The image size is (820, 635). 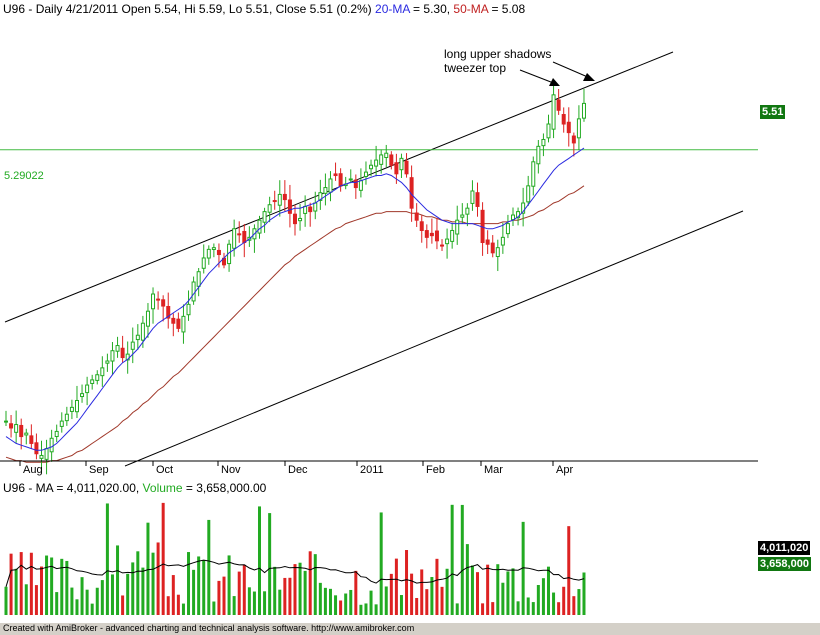 I want to click on ma20-value: = 5.30,, so click(x=431, y=9).